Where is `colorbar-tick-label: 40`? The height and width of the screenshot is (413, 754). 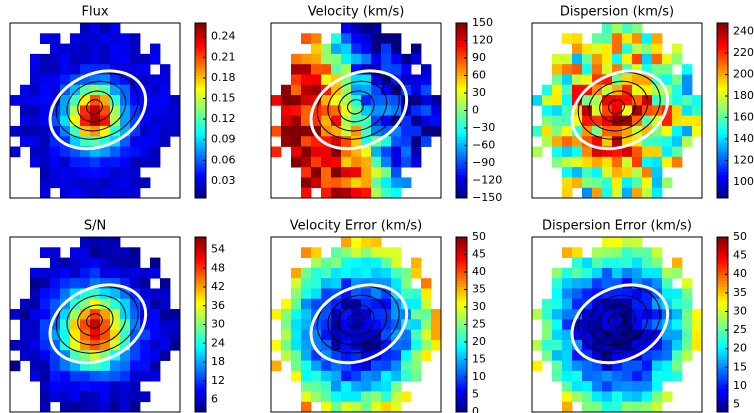 colorbar-tick-label: 40 is located at coordinates (740, 273).